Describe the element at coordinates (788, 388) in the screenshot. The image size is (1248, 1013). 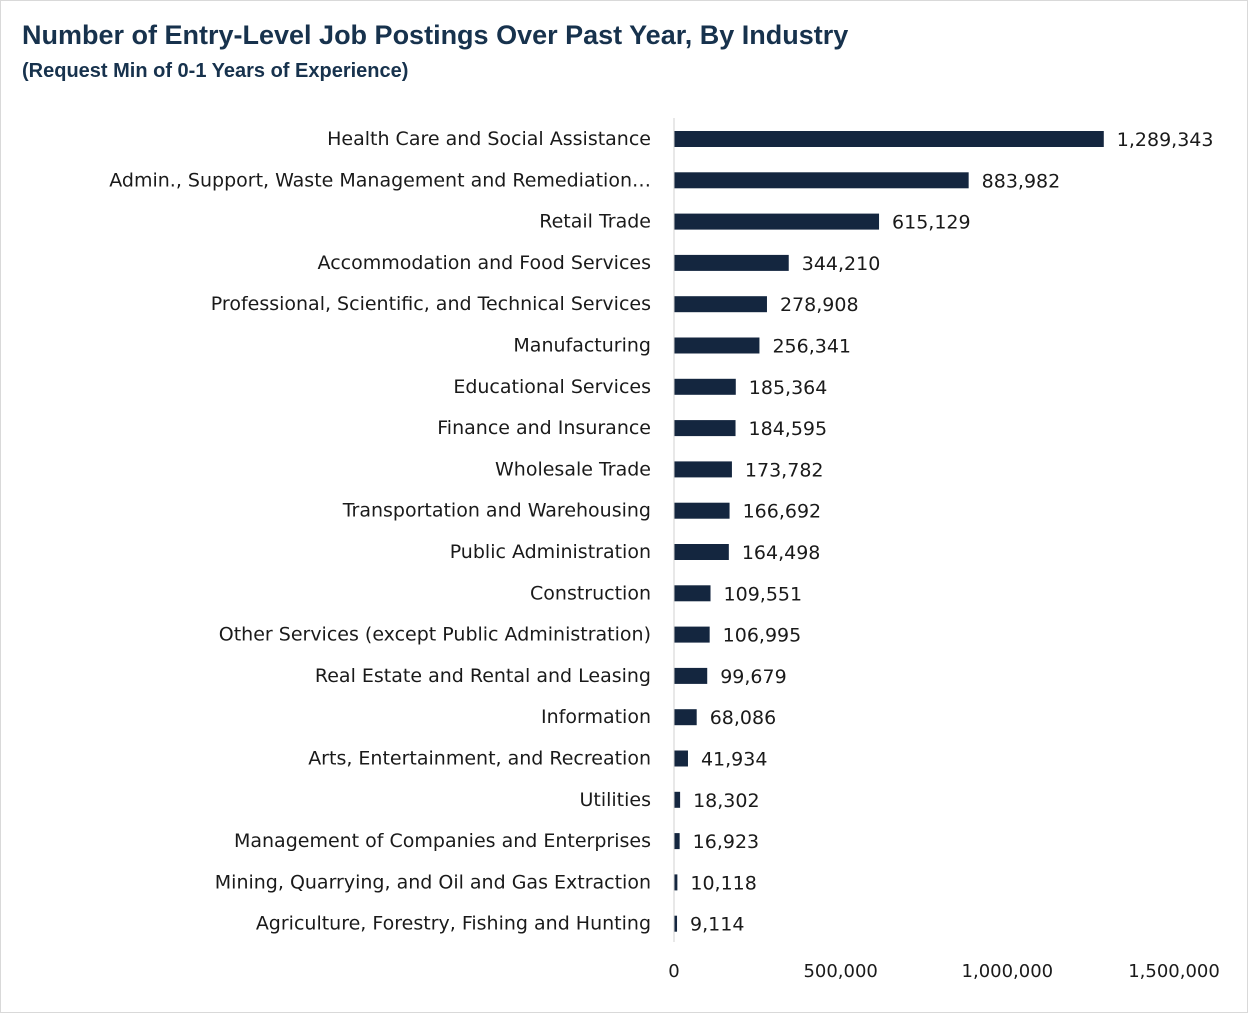
I see `value-label: 185,364` at that location.